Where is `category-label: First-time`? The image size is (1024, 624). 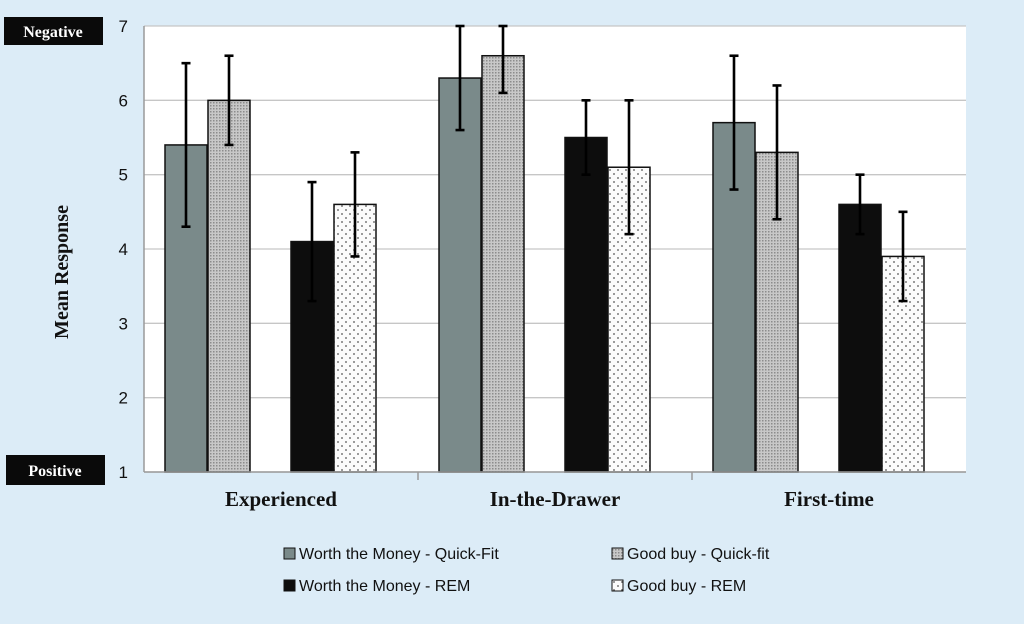 category-label: First-time is located at coordinates (829, 499).